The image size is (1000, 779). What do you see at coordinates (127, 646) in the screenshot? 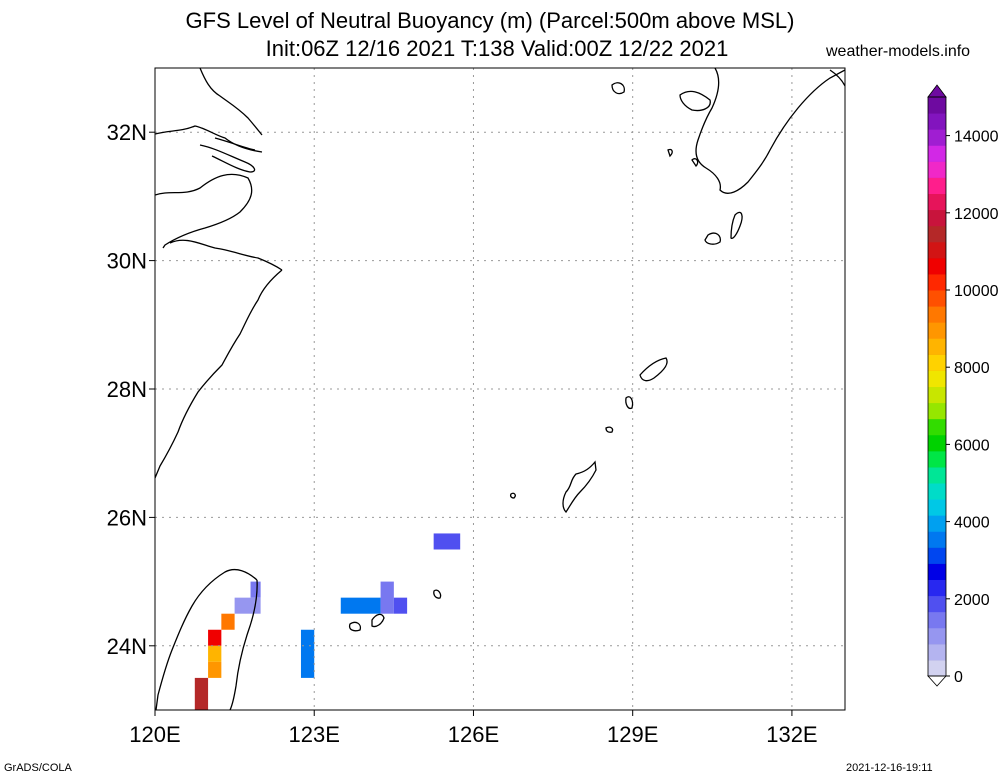
I see `lat-label: 24N` at bounding box center [127, 646].